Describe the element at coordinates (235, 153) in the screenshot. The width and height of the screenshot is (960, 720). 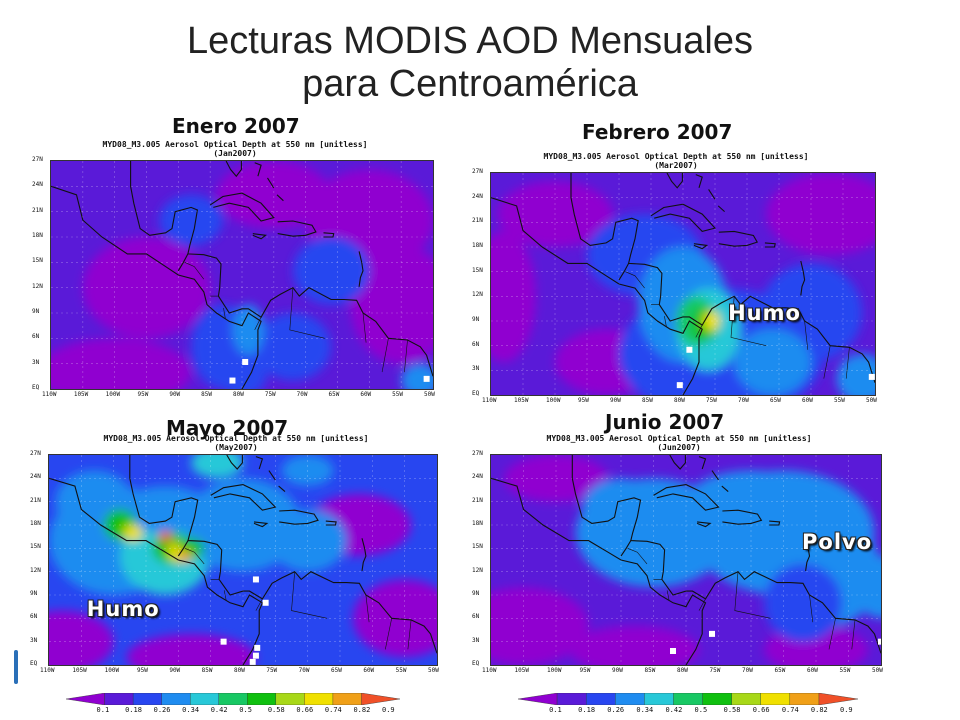
I see `plot-subtitle: (Jan2007)` at that location.